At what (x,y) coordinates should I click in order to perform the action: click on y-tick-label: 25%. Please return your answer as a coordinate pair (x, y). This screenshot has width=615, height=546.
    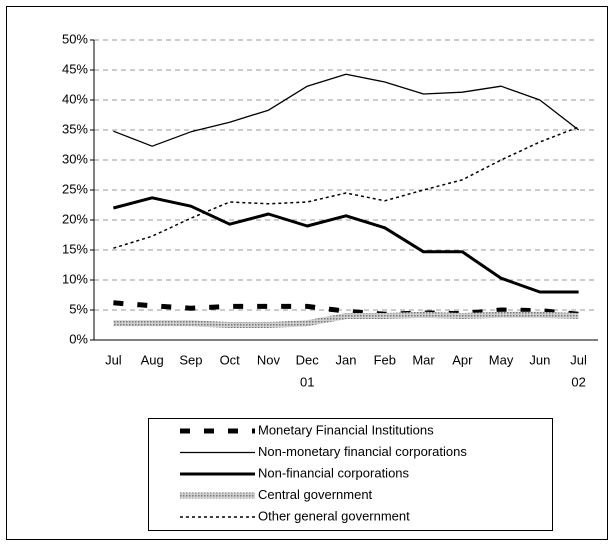
    Looking at the image, I should click on (75, 188).